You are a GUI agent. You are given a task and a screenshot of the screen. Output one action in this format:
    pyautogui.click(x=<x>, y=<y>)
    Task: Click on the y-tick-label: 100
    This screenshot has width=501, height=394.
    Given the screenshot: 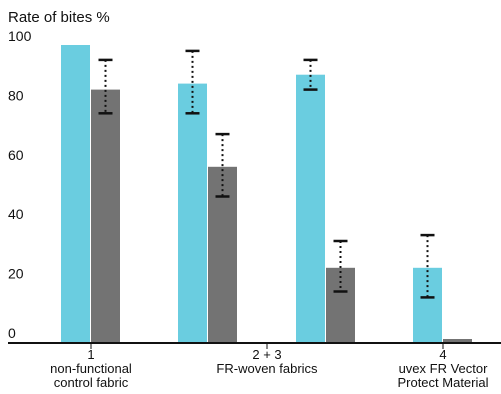 What is the action you would take?
    pyautogui.click(x=20, y=36)
    